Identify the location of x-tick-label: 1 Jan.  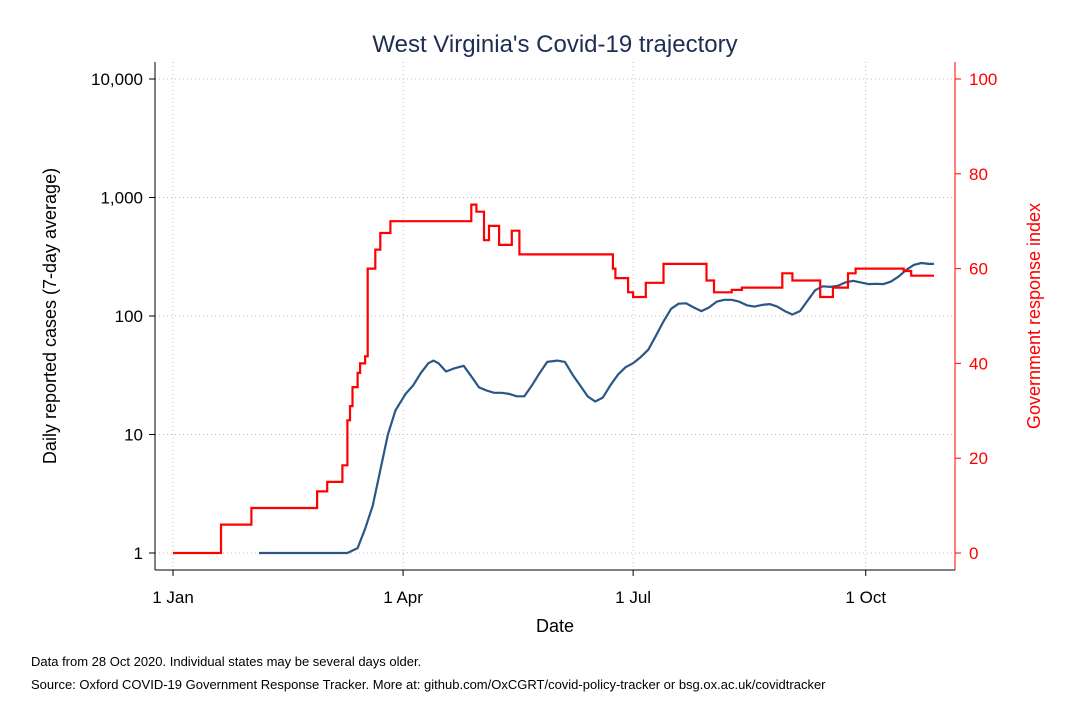
(173, 597).